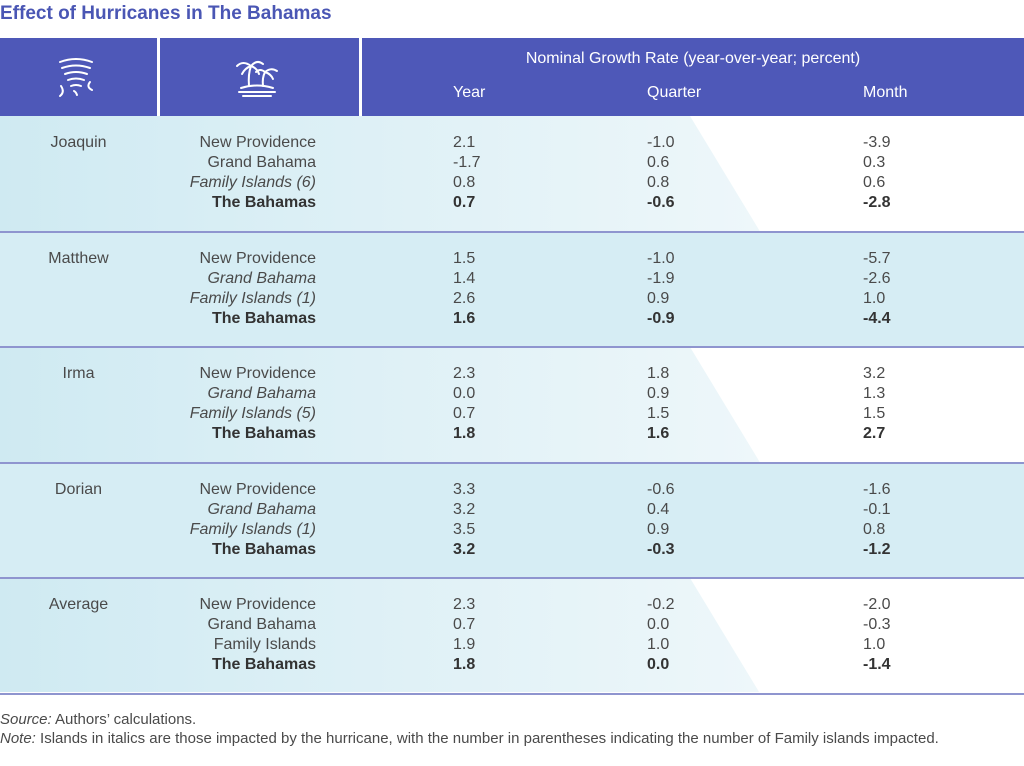 The width and height of the screenshot is (1024, 766). What do you see at coordinates (252, 182) in the screenshot?
I see `island-name: Family Islands (6)` at bounding box center [252, 182].